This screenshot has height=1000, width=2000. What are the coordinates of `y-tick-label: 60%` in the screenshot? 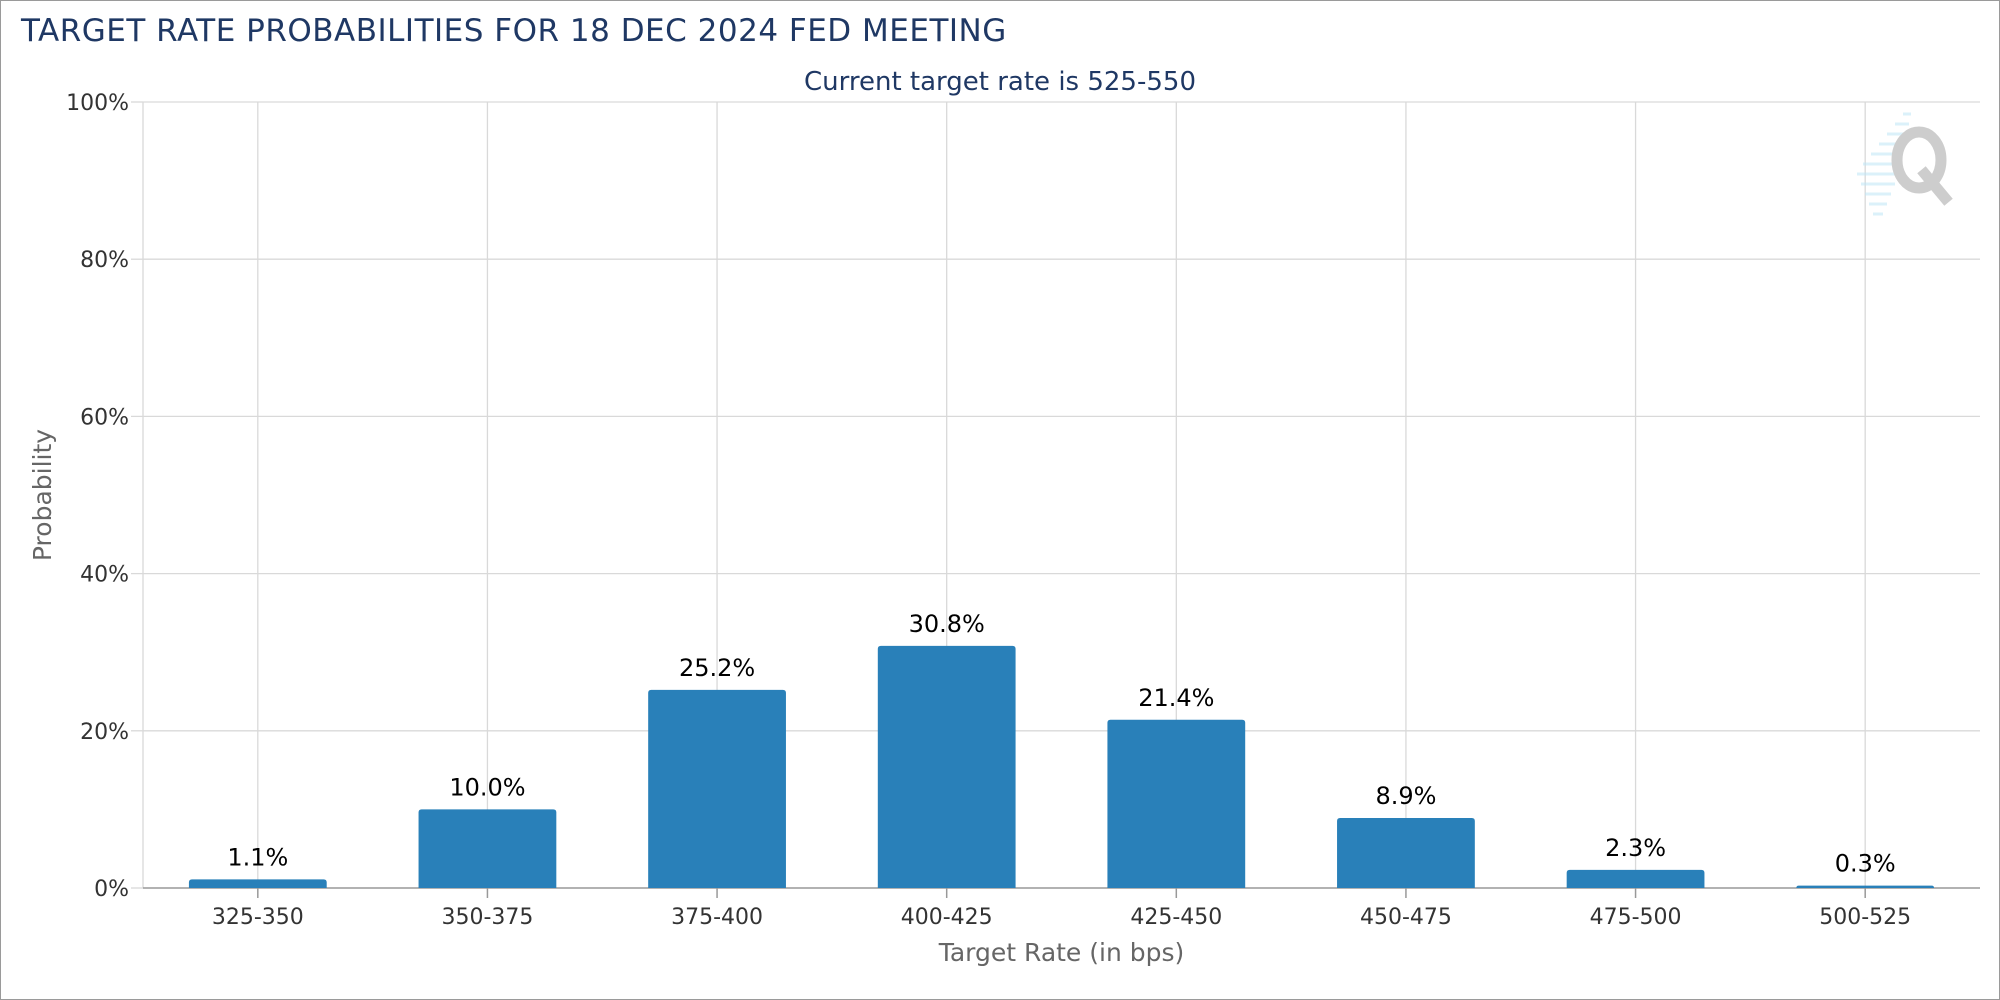 It's located at (104, 417).